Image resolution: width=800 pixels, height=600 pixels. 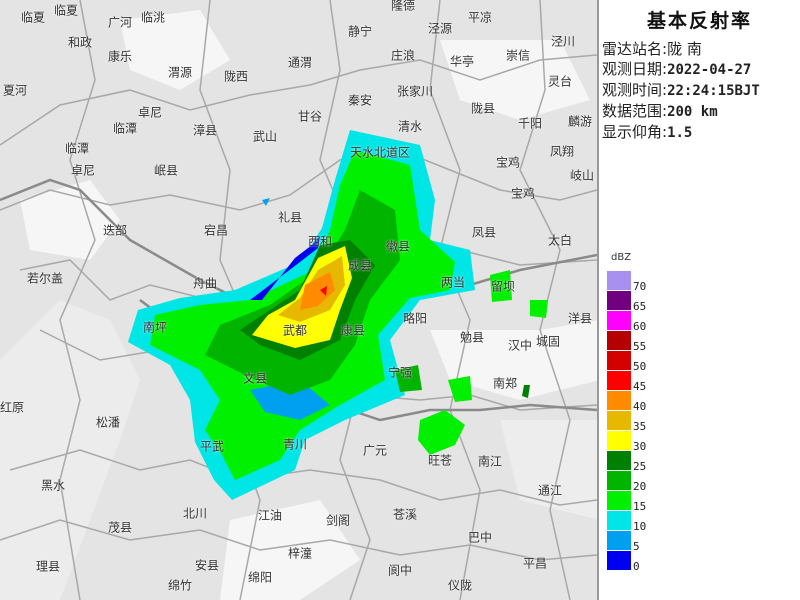 I want to click on legend-item: 0, so click(x=623, y=562).